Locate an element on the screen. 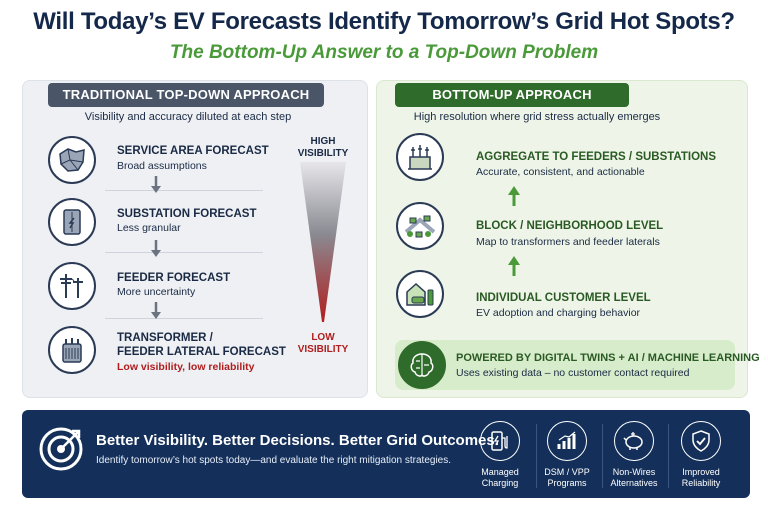 The image size is (768, 512). transformer-icon is located at coordinates (72, 350).